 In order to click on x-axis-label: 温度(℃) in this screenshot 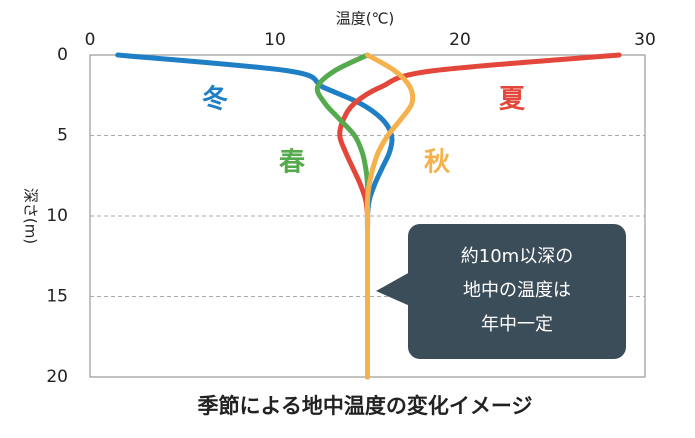, I will do `click(365, 19)`.